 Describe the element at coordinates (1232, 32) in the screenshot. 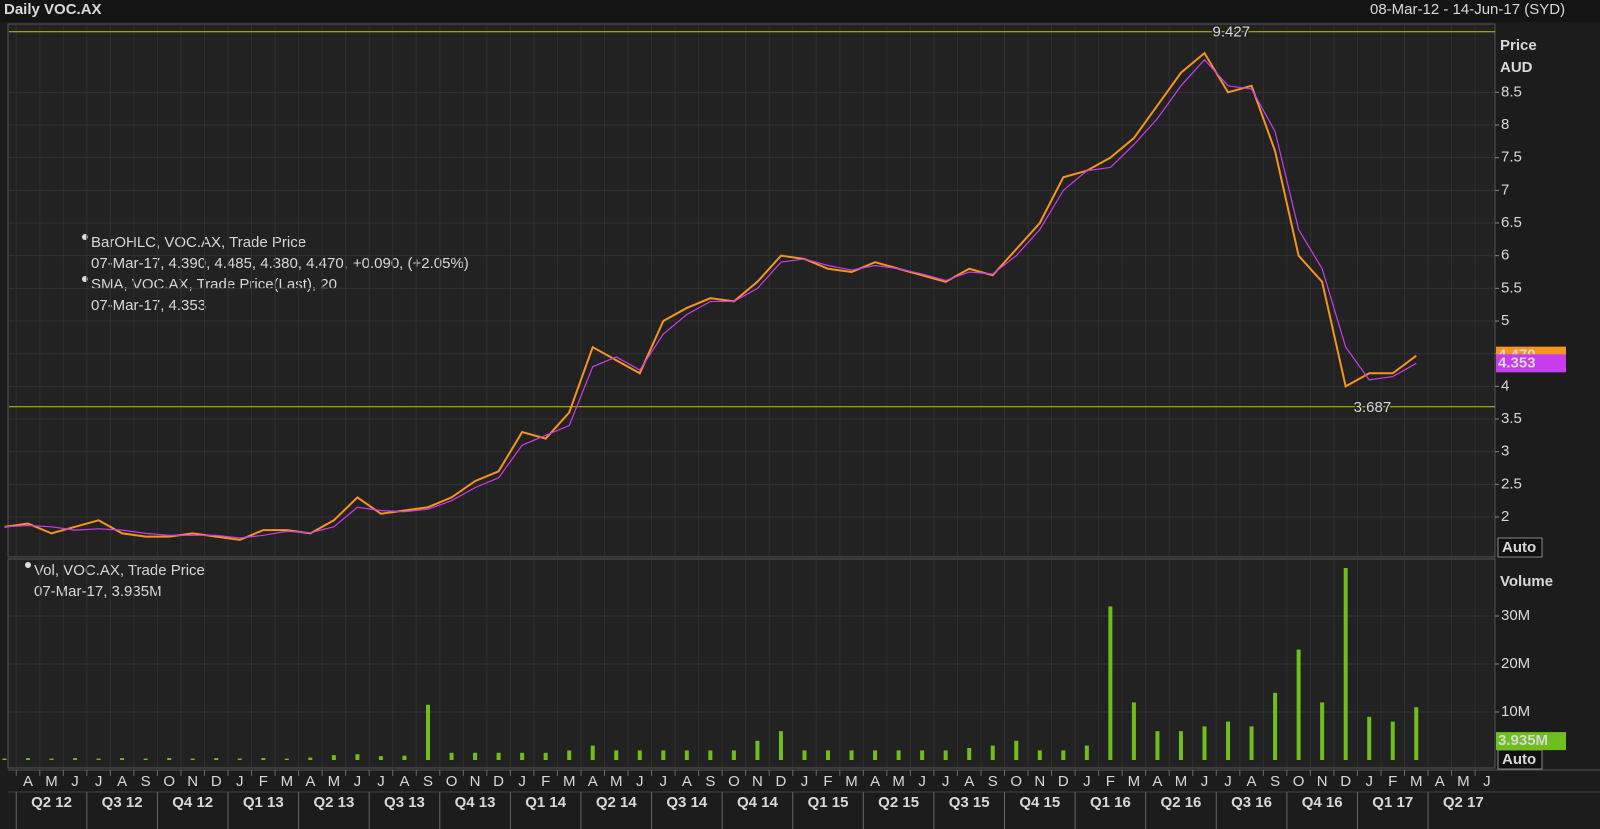

I see `extreme-label: 9.427` at that location.